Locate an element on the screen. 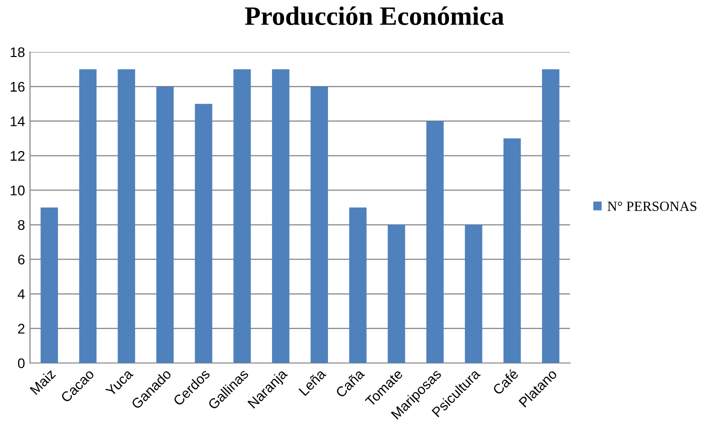 This screenshot has height=430, width=720. y-tick-label: 0 is located at coordinates (21, 363).